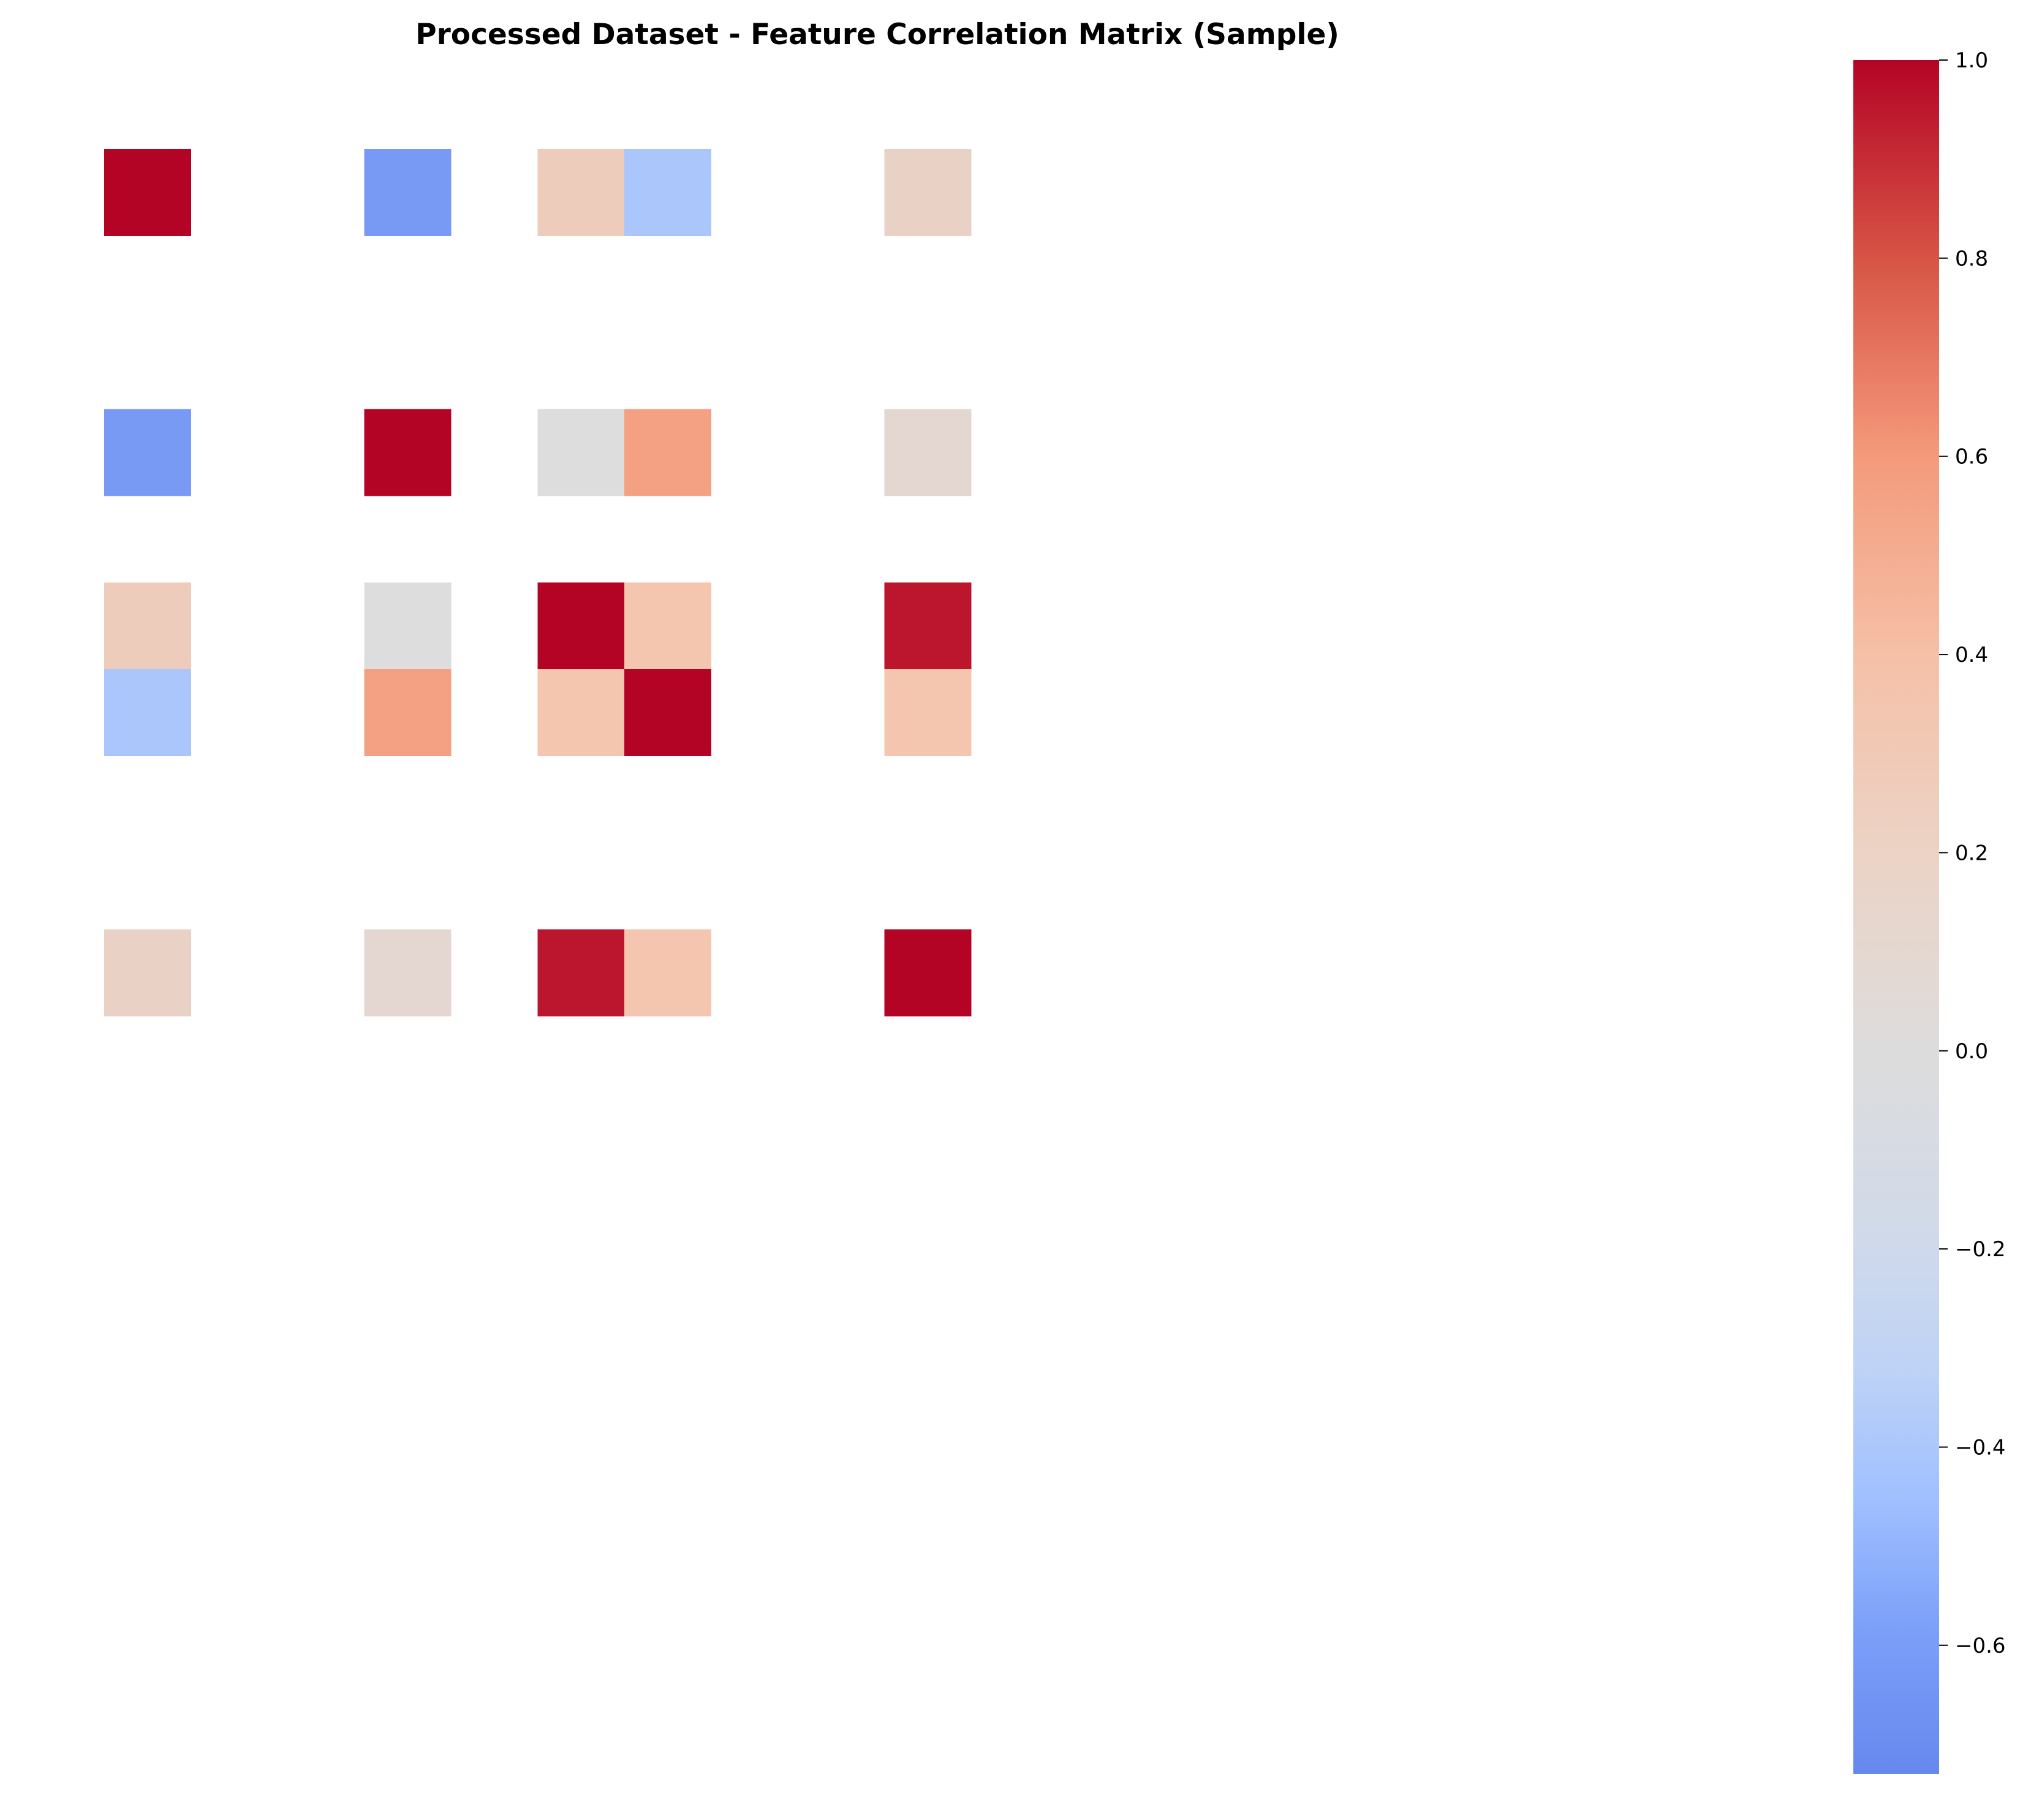 The image size is (2031, 1820). Describe the element at coordinates (668, 192) in the screenshot. I see `heatmap-cell-r0-c6` at that location.